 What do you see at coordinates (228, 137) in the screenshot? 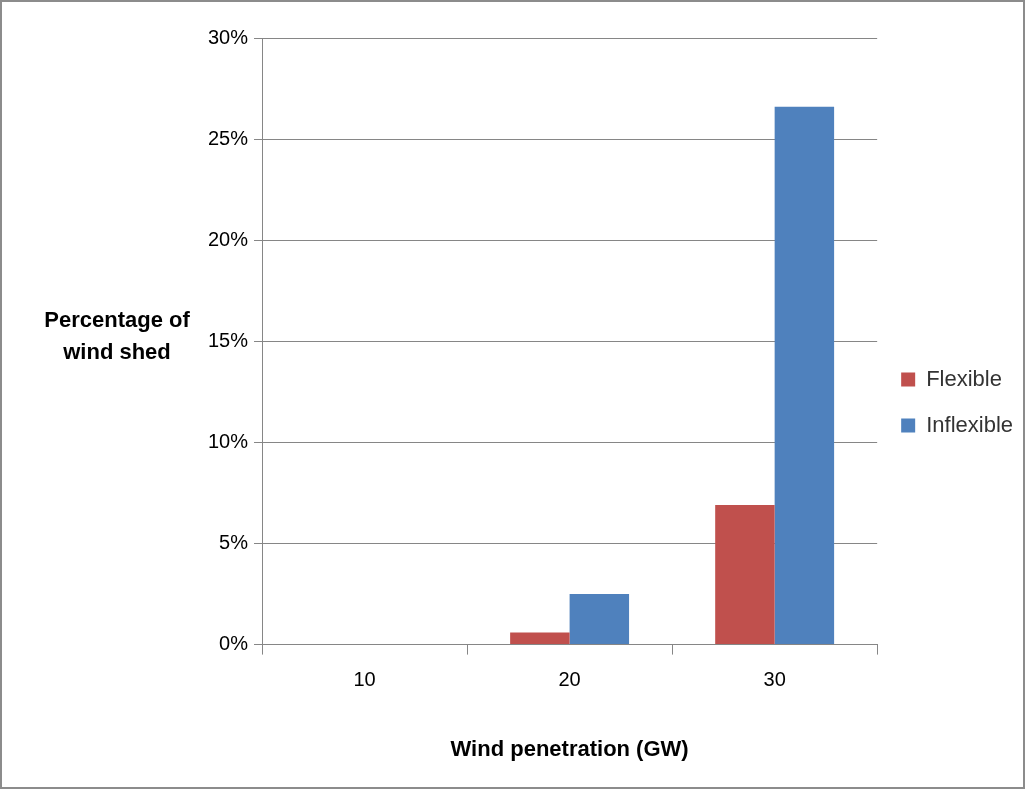
I see `y-tick-label: 25%` at bounding box center [228, 137].